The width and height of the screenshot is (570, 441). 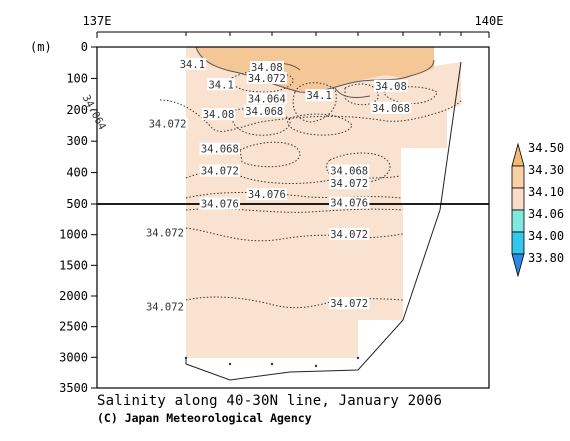 What do you see at coordinates (73, 357) in the screenshot?
I see `y-tick-label: 3000` at bounding box center [73, 357].